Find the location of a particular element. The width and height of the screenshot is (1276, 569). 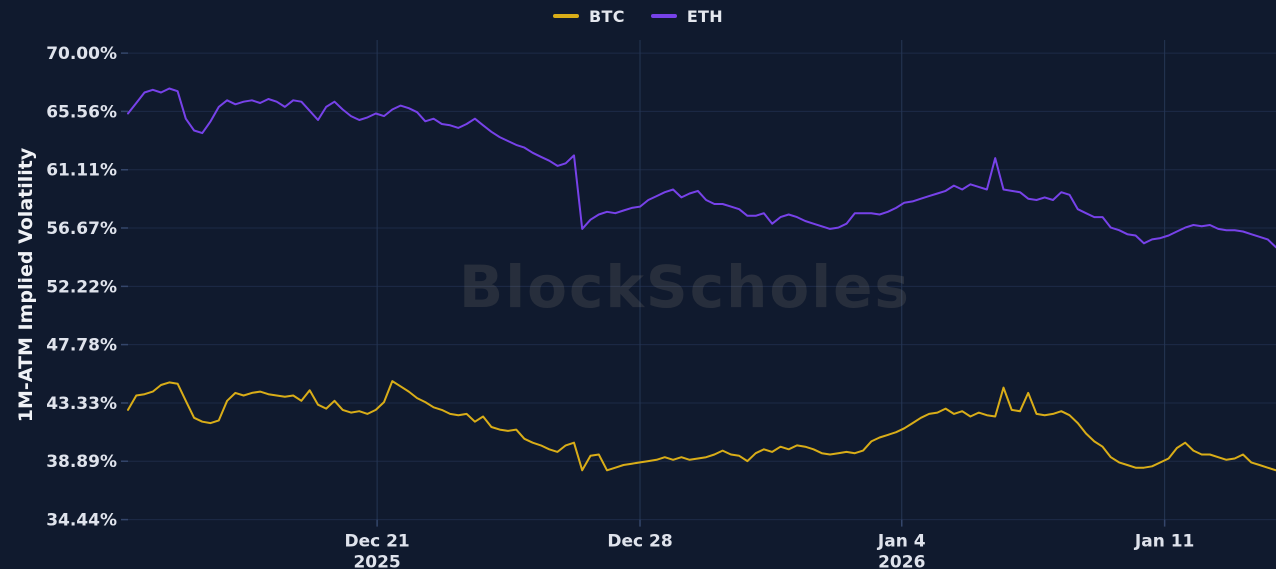

x-tick-label: Dec 21 is located at coordinates (376, 542).